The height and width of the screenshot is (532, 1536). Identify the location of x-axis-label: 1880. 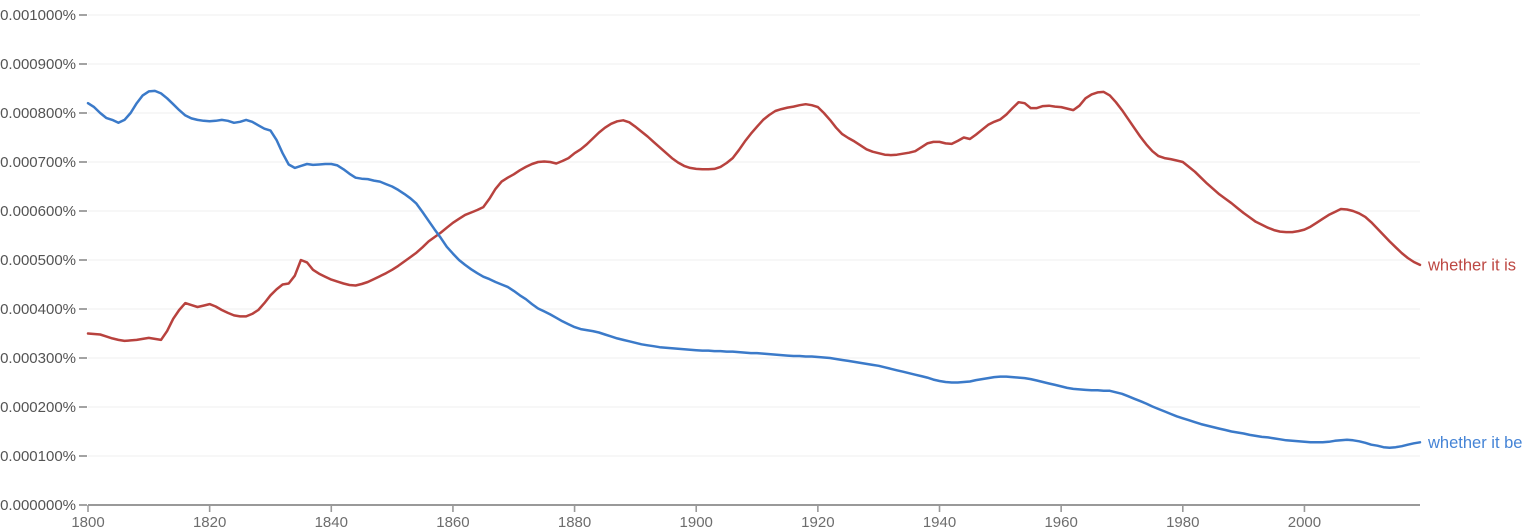
(574, 522).